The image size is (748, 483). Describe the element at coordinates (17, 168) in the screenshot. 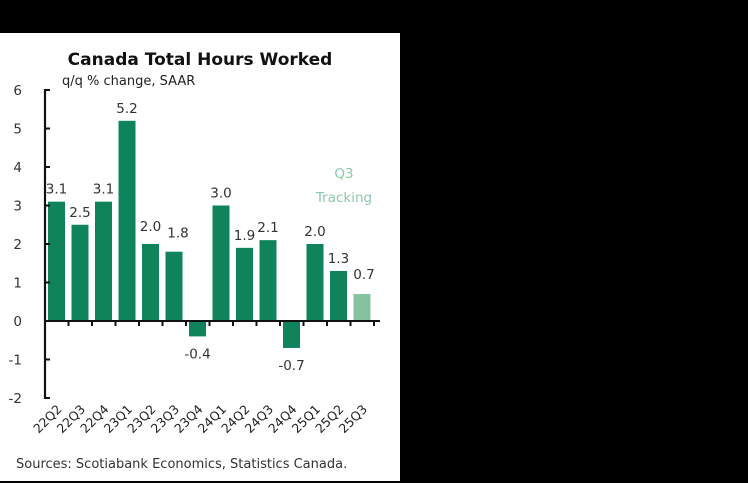

I see `y-tick-label: 4` at that location.